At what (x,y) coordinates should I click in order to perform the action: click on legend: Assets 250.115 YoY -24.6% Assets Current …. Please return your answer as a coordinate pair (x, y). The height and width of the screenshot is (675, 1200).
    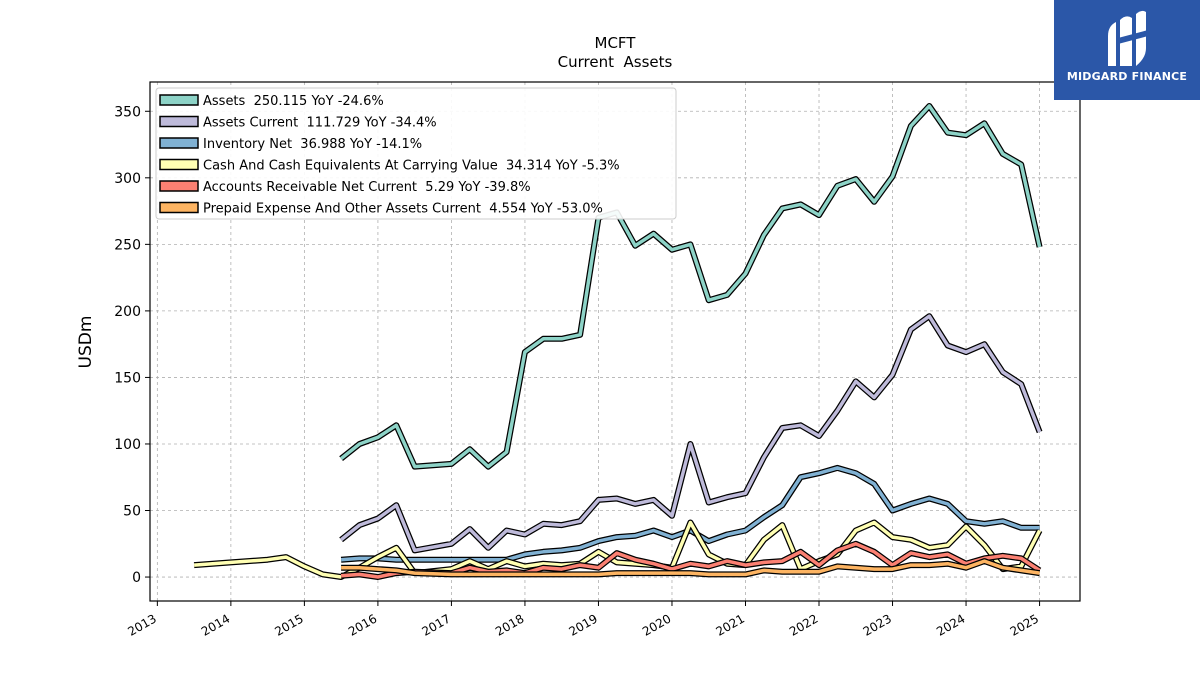
    Looking at the image, I should click on (416, 153).